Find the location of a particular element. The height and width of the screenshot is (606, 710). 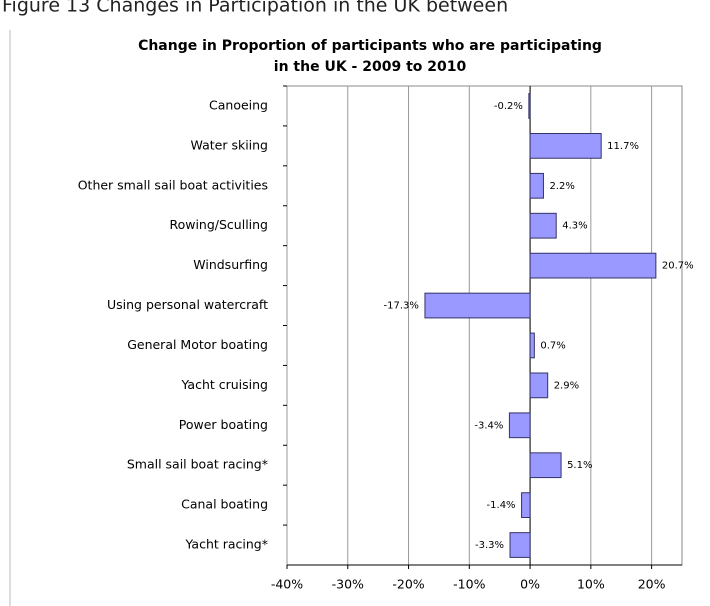

category-label: Other small sail boat activities is located at coordinates (173, 184).